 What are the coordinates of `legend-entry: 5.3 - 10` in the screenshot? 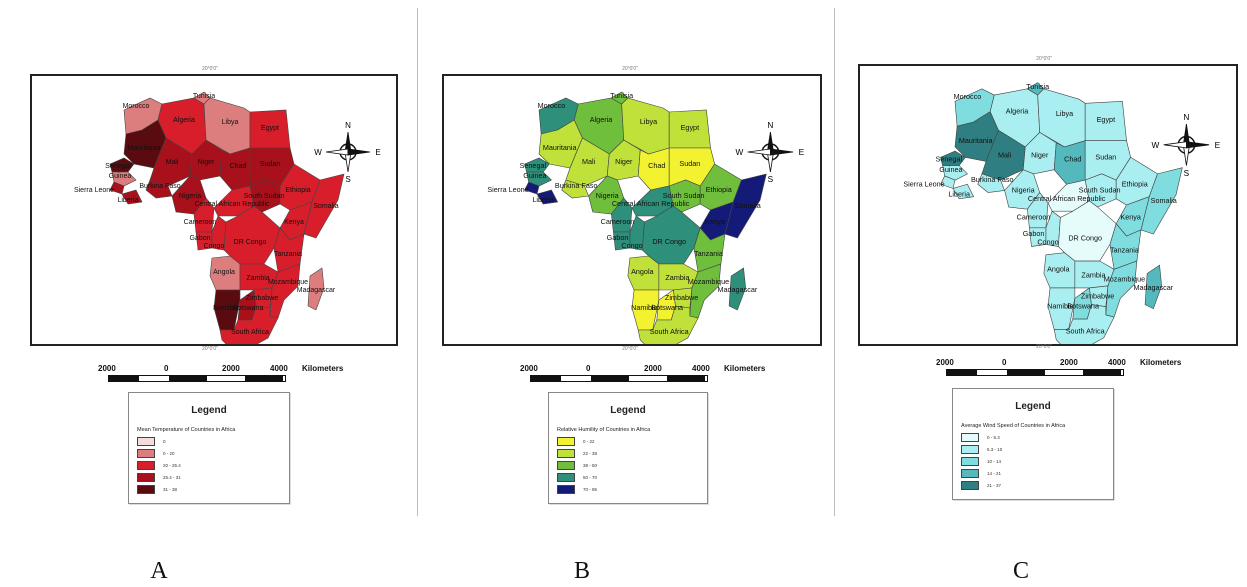 It's located at (981, 449).